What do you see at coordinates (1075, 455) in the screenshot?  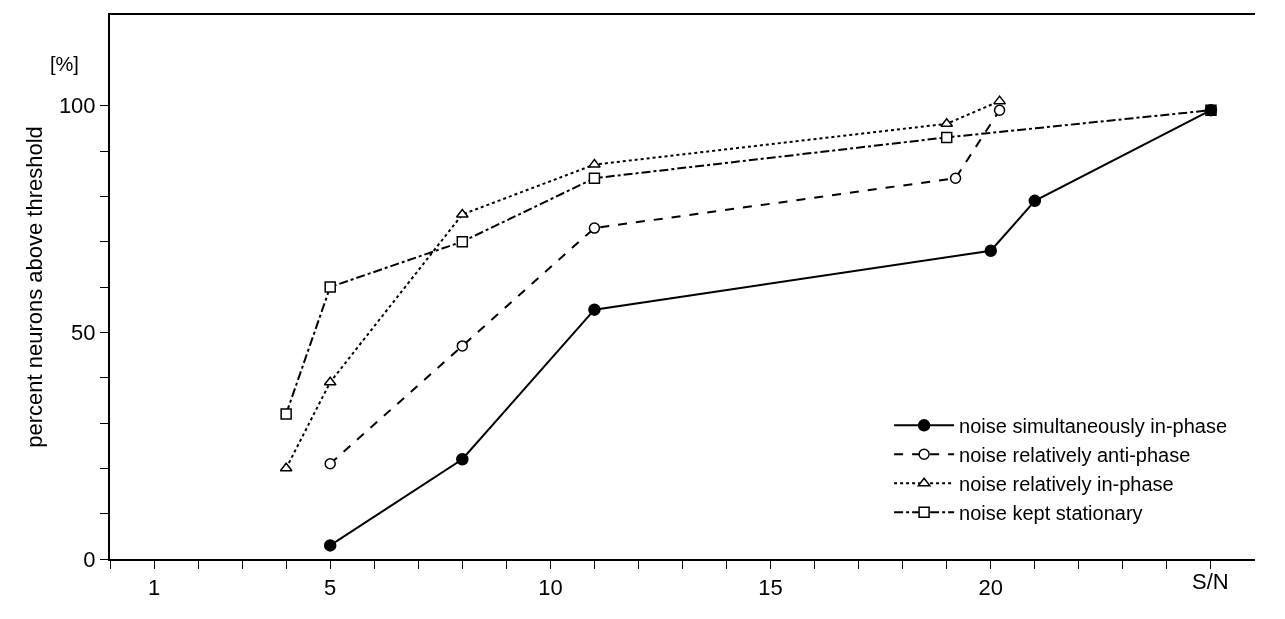 I see `legend-label: noise relatively anti-phase` at bounding box center [1075, 455].